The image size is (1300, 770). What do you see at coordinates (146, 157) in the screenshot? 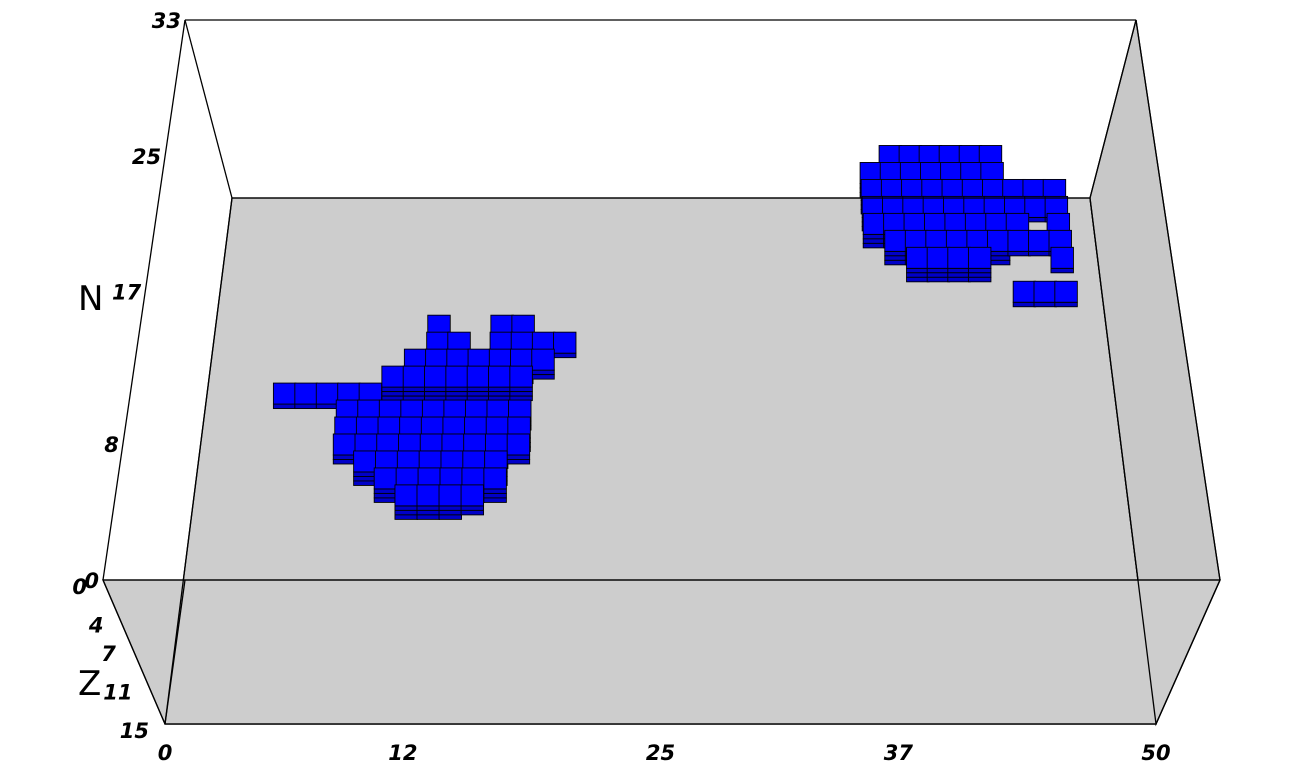
I see `y-tick-label: 25` at bounding box center [146, 157].